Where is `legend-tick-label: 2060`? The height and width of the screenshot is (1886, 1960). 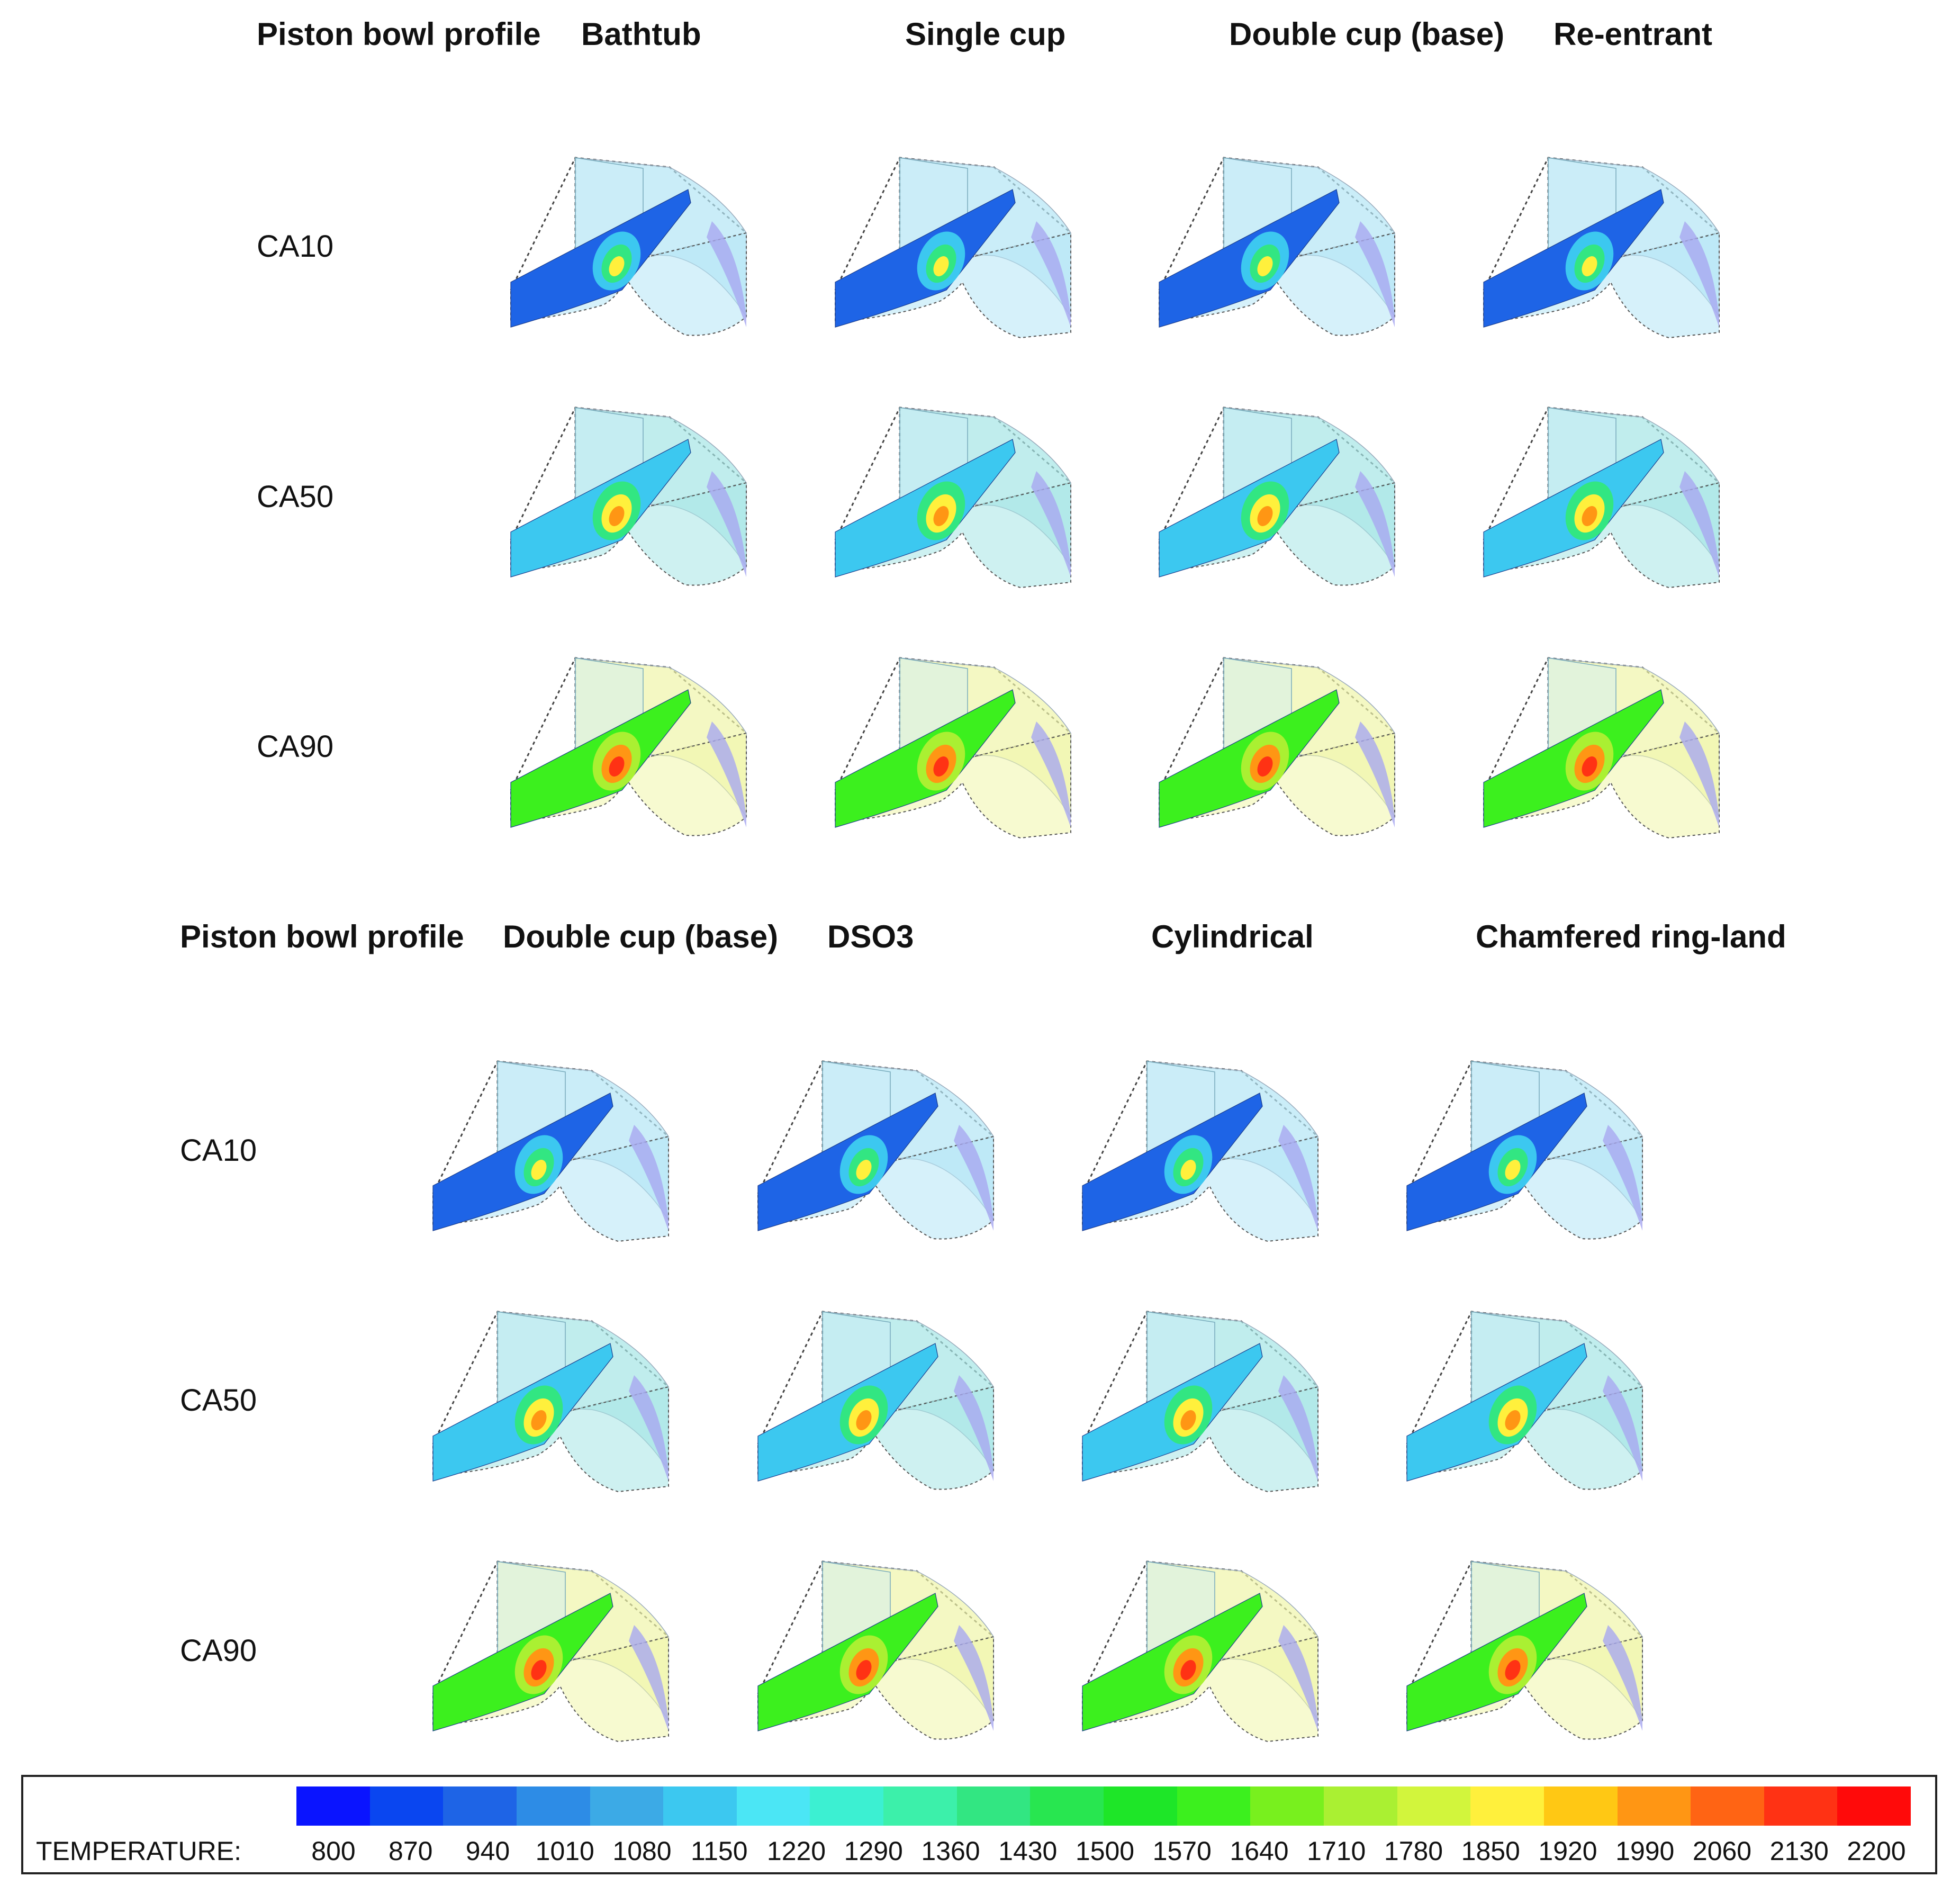
legend-tick-label: 2060 is located at coordinates (1722, 1851).